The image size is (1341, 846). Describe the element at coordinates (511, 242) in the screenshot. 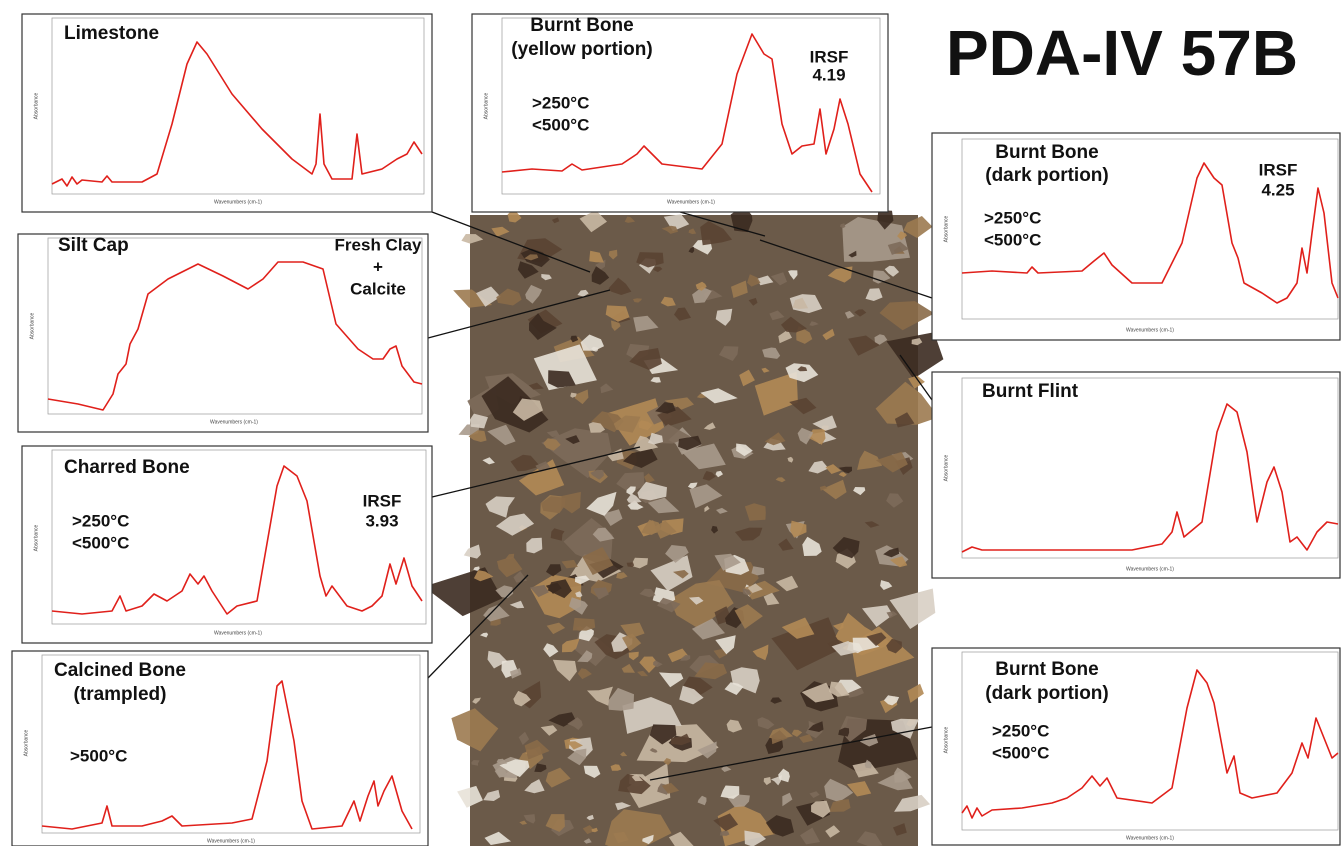

I see `connector` at that location.